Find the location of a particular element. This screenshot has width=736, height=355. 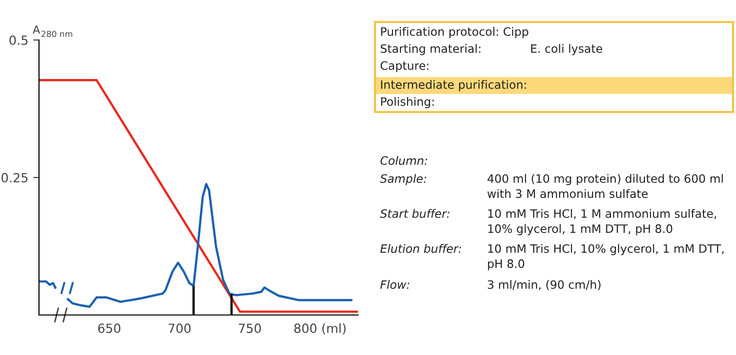

y-tick-label: 0.25 is located at coordinates (15, 177).